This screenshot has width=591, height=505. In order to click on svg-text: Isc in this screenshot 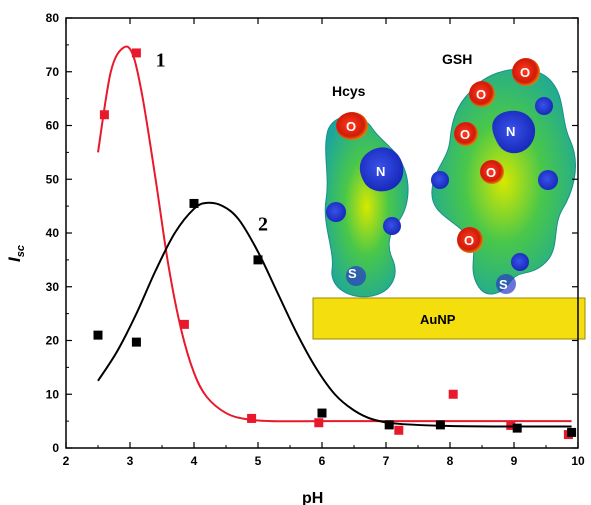, I will do `click(16, 253)`.